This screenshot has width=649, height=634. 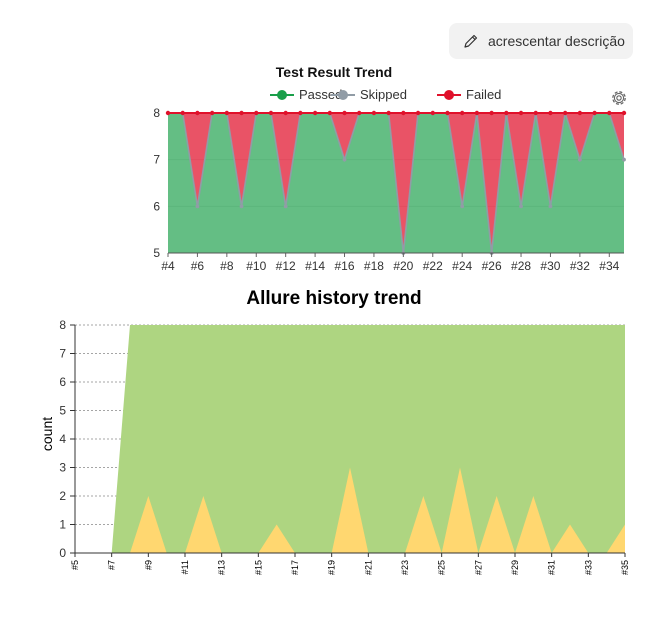 What do you see at coordinates (471, 41) in the screenshot?
I see `pencil-icon` at bounding box center [471, 41].